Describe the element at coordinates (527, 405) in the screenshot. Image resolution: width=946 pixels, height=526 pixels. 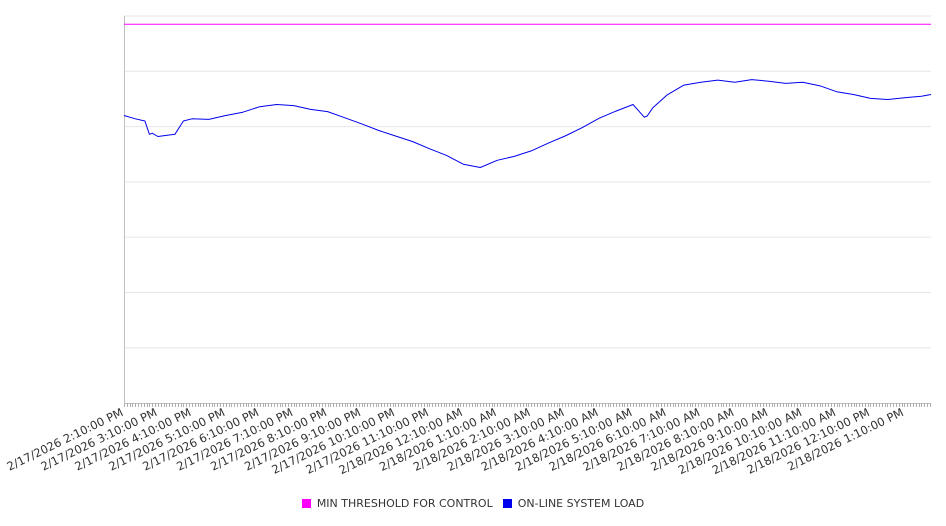
I see `x-axis-ticks` at that location.